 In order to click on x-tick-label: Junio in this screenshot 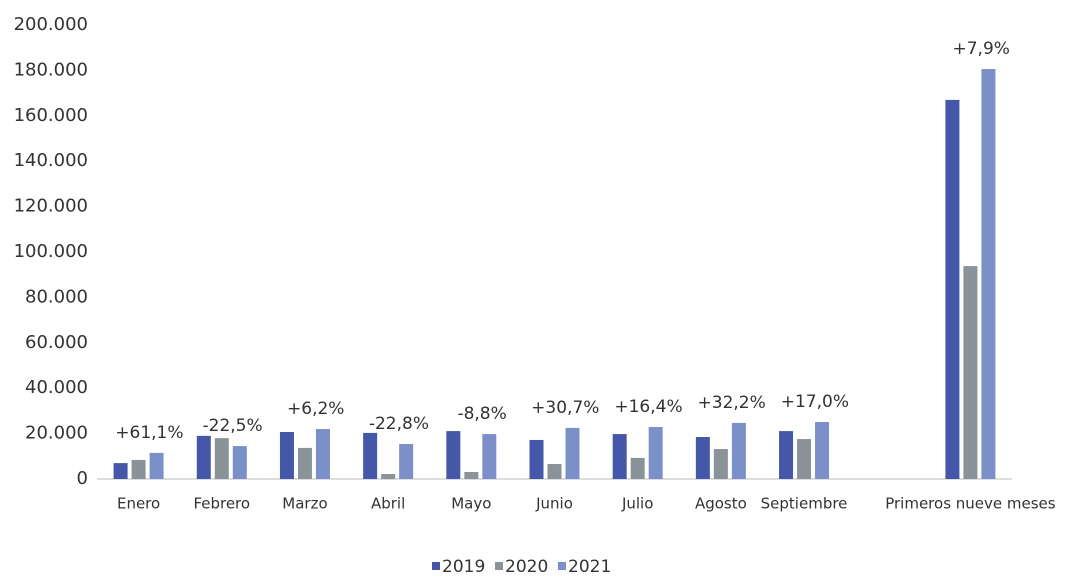, I will do `click(554, 504)`.